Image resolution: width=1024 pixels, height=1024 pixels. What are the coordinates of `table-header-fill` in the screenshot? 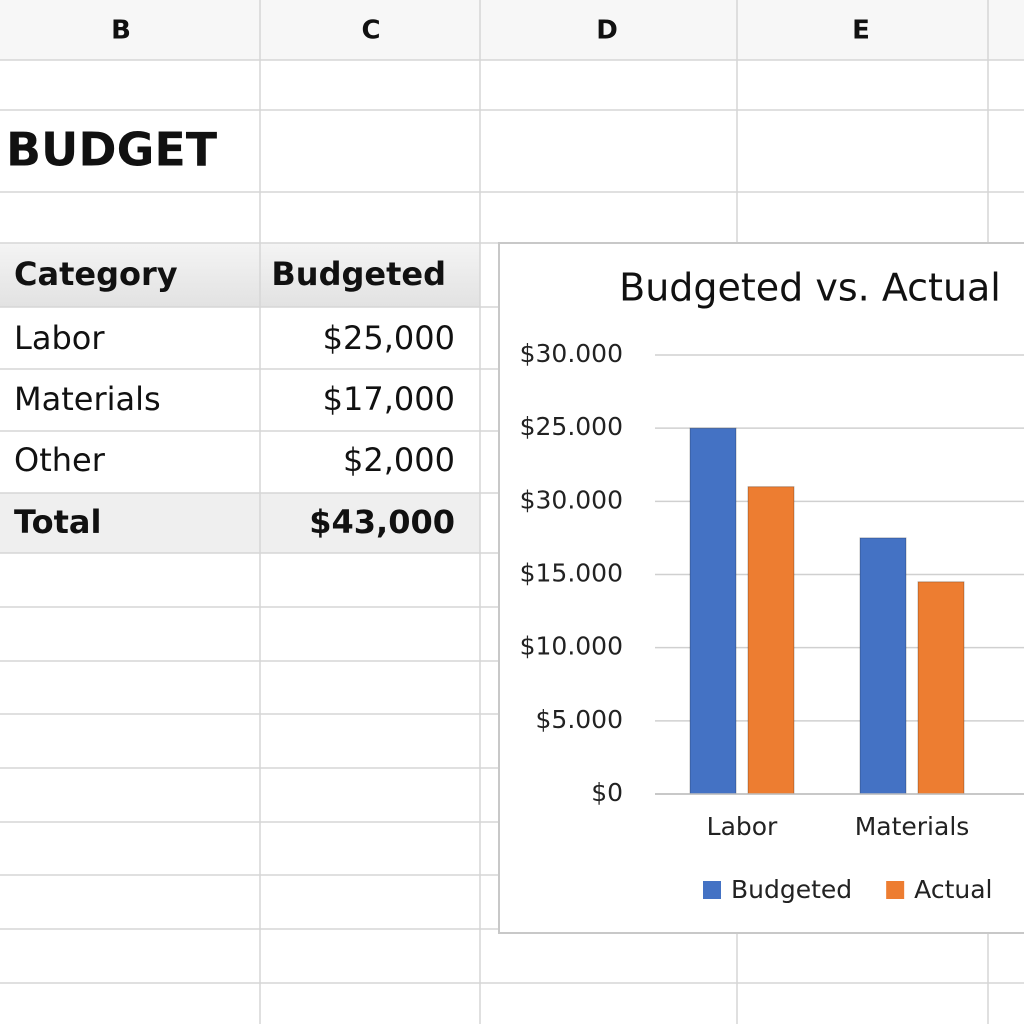 It's located at (240, 275).